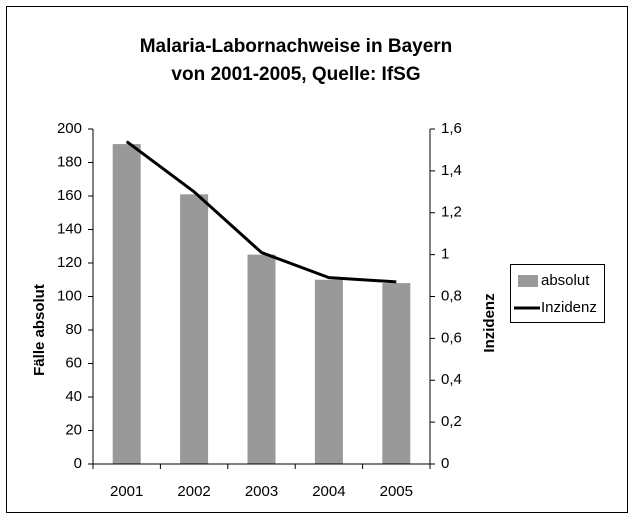 This screenshot has height=519, width=634. Describe the element at coordinates (565, 280) in the screenshot. I see `legend-label: absolut` at that location.